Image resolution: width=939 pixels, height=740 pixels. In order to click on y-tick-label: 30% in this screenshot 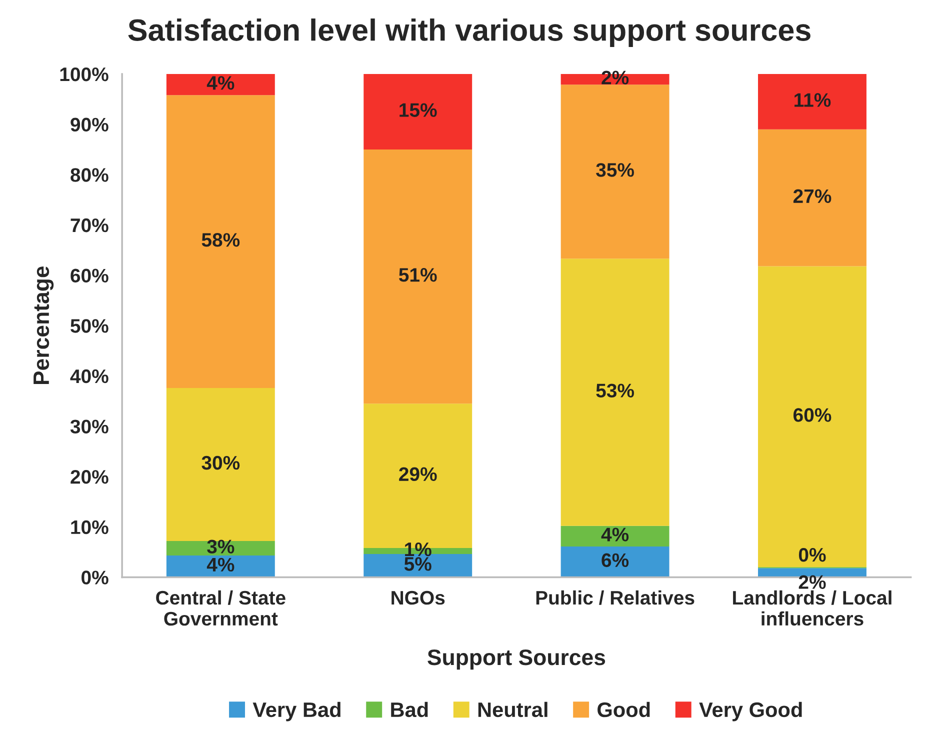, I will do `click(89, 427)`.